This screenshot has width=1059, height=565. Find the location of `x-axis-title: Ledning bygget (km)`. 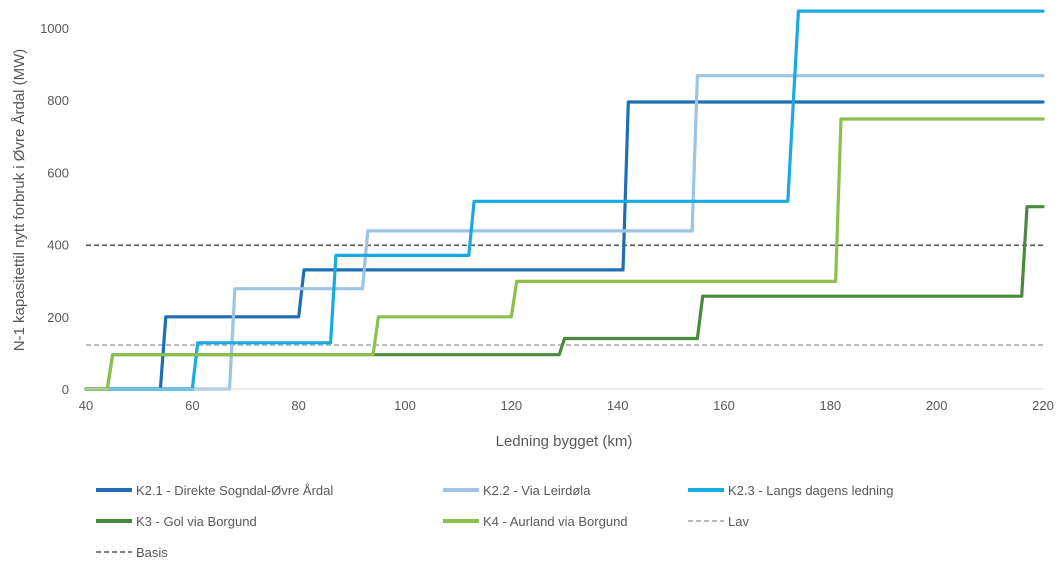

x-axis-title: Ledning bygget (km) is located at coordinates (564, 441).